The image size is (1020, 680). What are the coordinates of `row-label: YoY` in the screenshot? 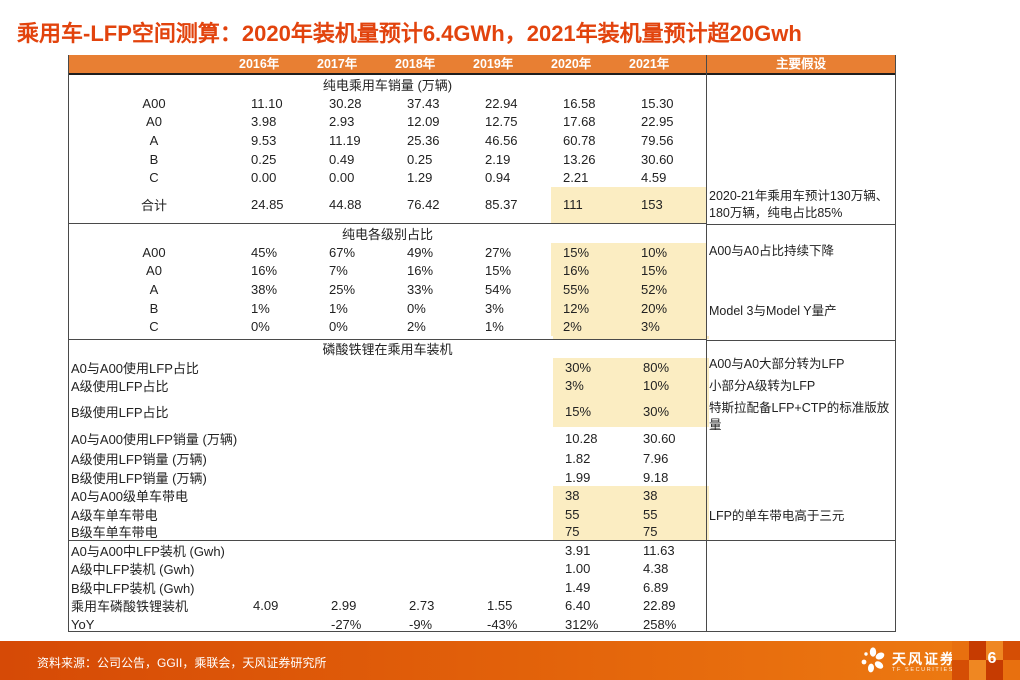 It's located at (83, 624).